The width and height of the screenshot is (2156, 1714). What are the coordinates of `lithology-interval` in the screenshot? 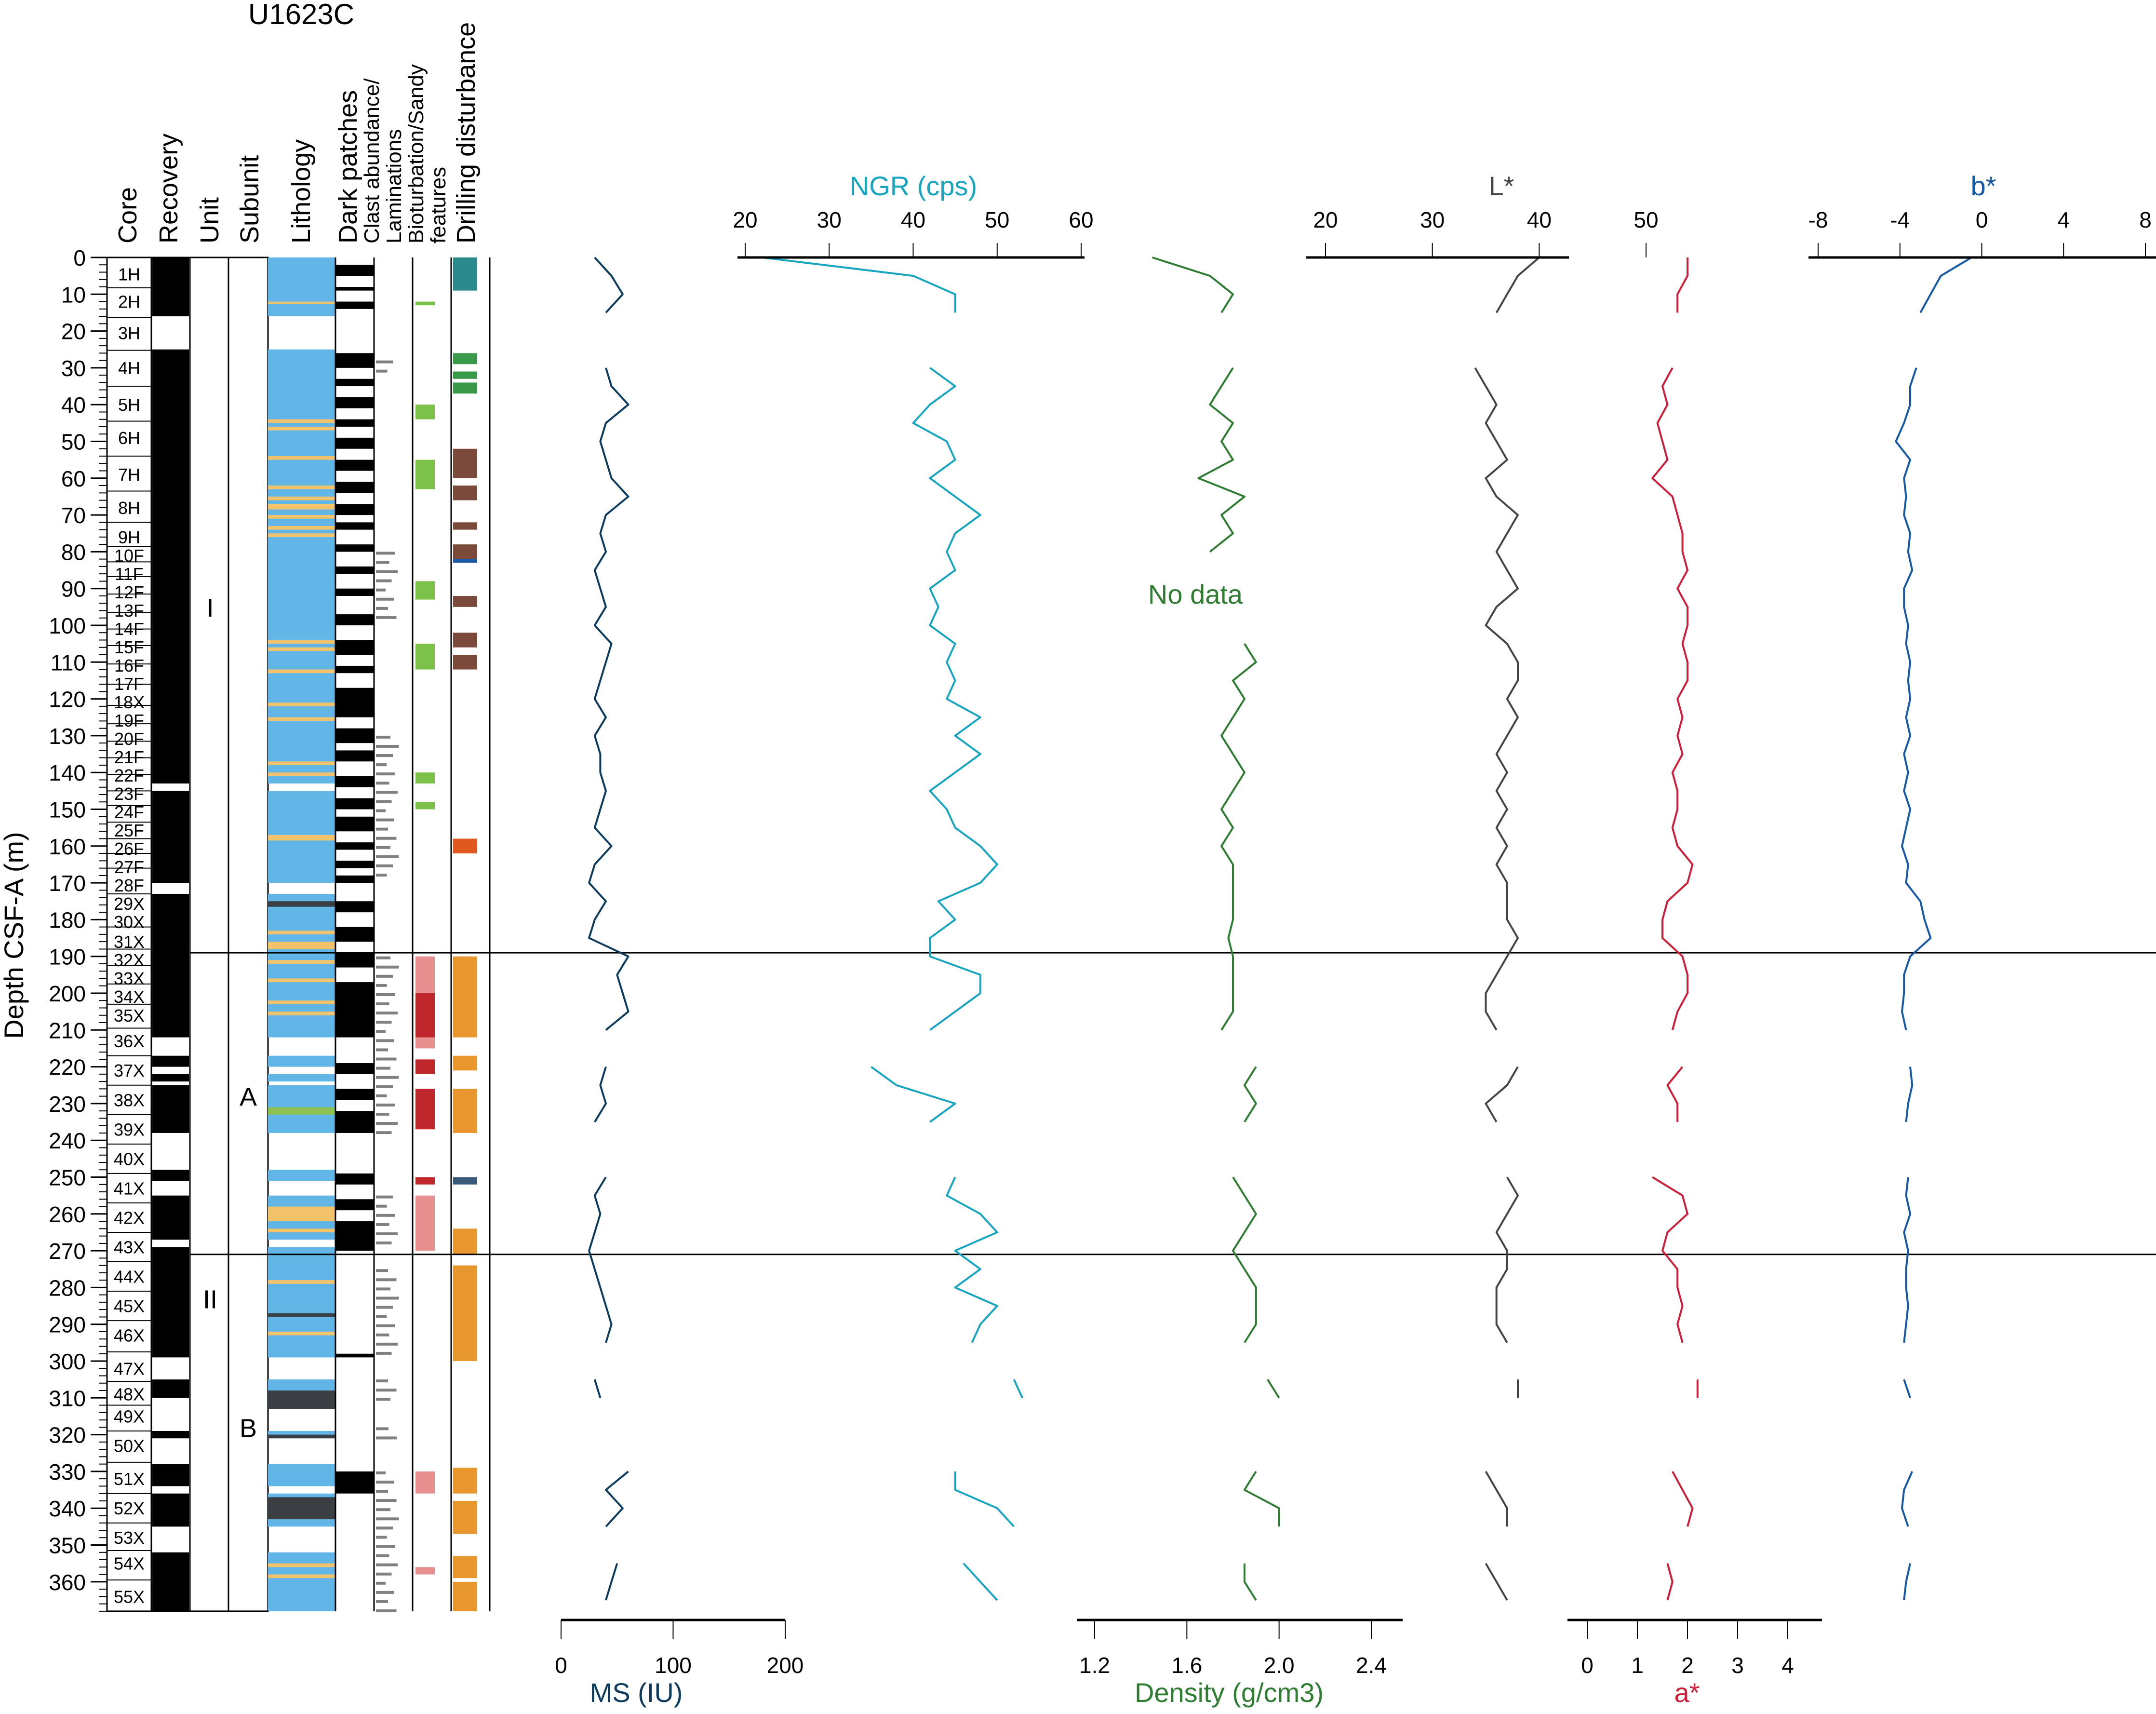 It's located at (301, 1302).